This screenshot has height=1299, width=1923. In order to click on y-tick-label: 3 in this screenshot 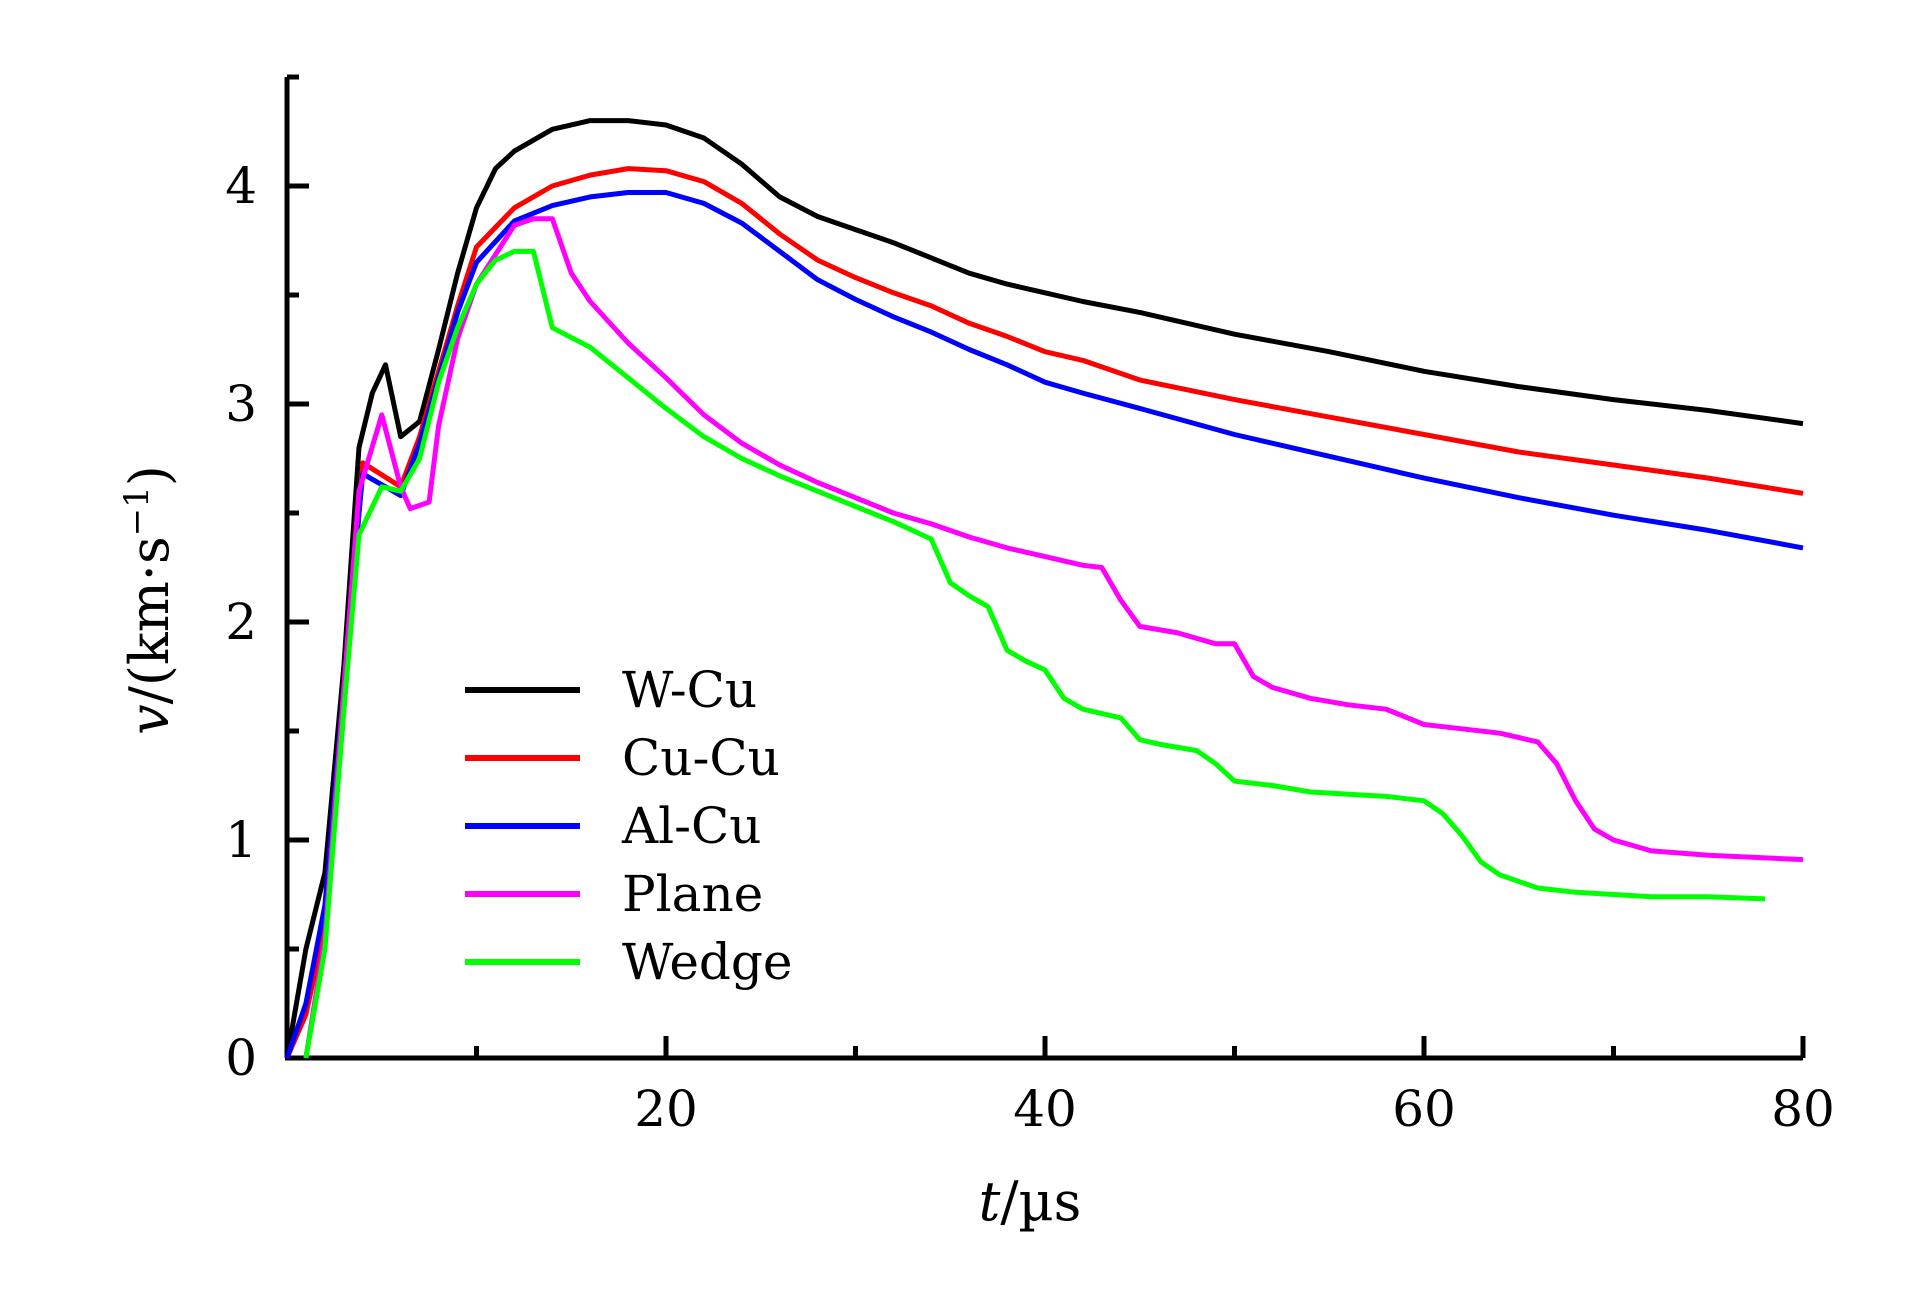, I will do `click(241, 404)`.